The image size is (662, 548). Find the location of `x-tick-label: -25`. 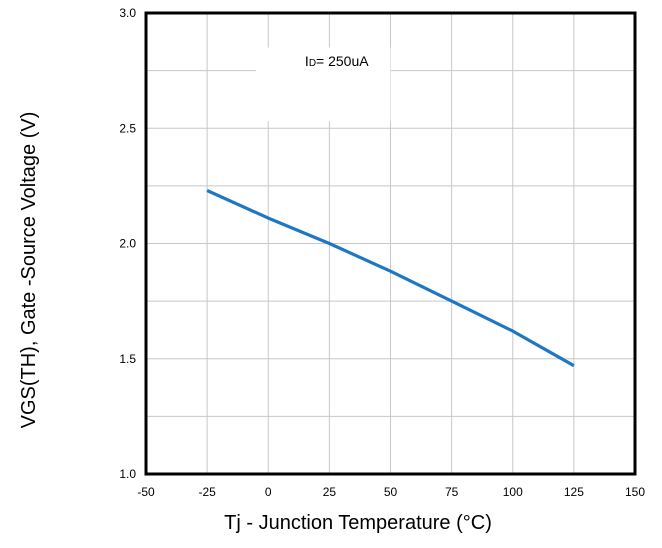

x-tick-label: -25 is located at coordinates (207, 492).